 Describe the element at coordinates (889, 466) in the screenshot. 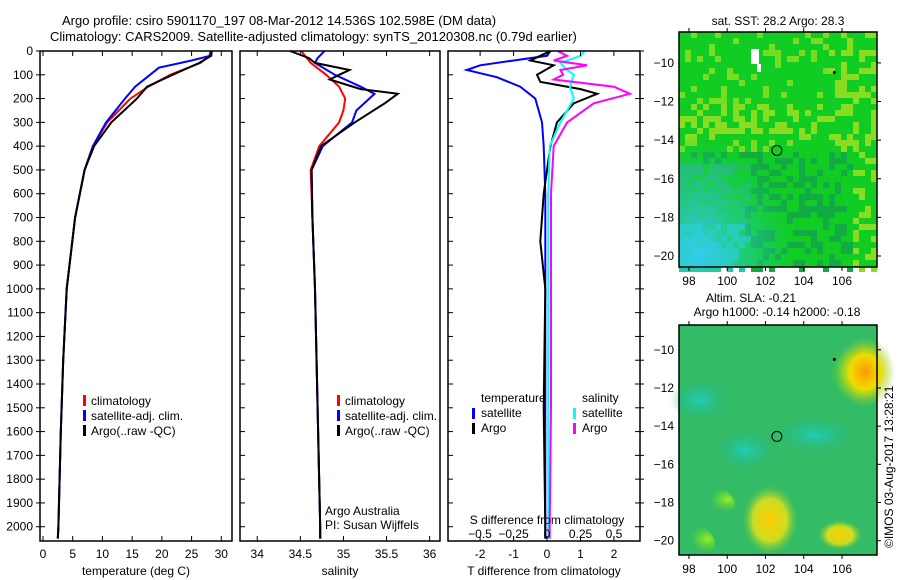

I see `copyright-label: ©IMOS 03-Aug-2017 13:28:21` at that location.